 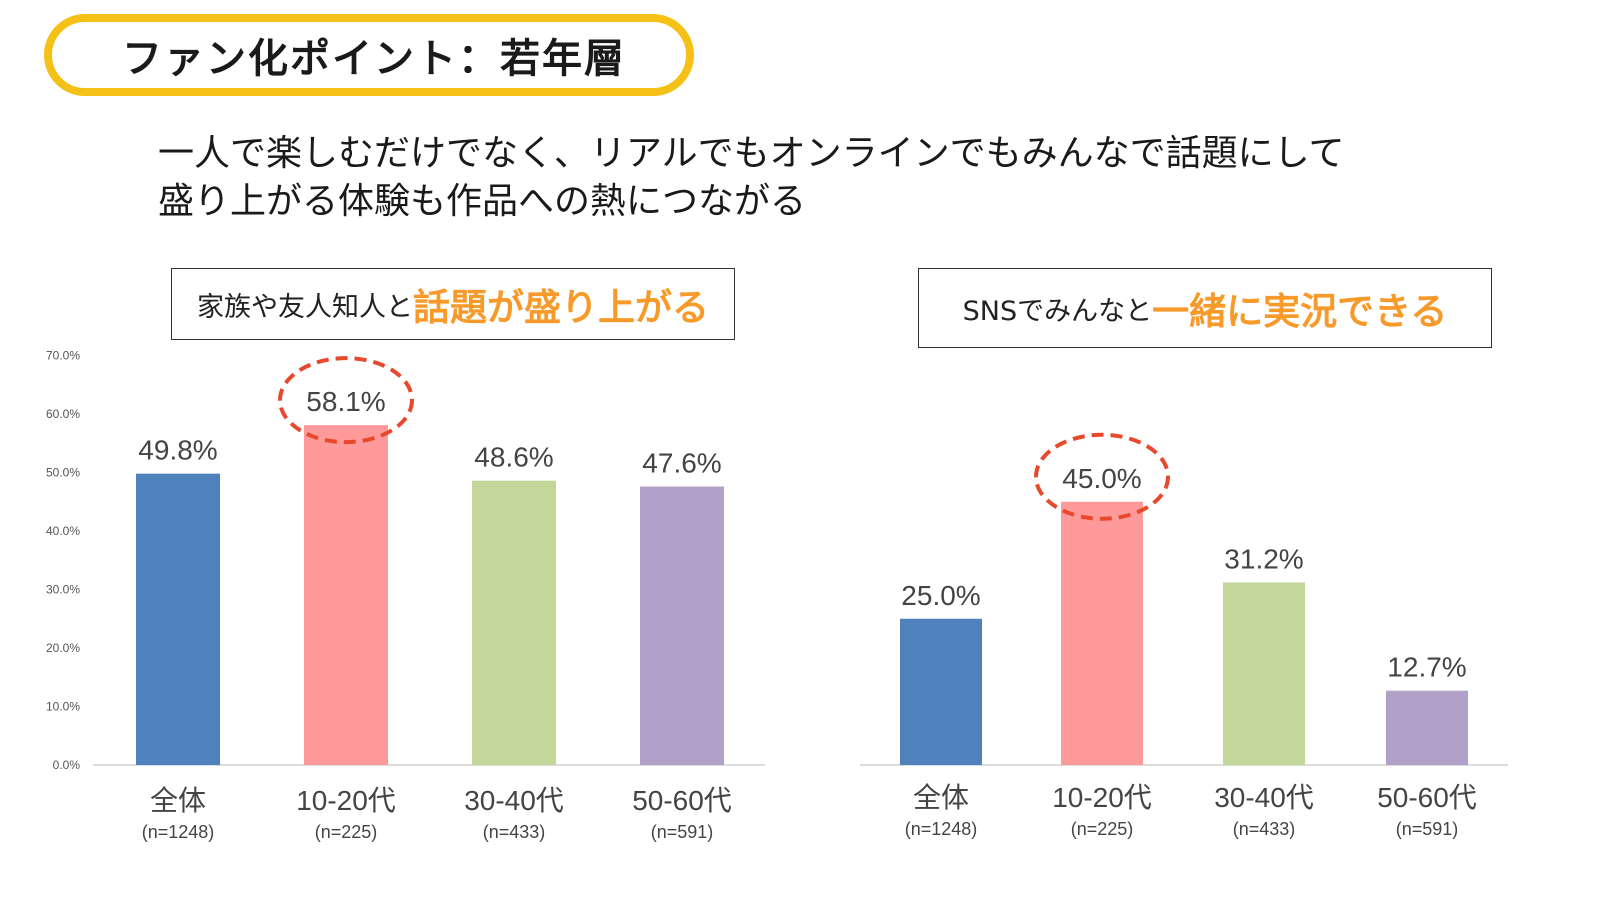 I want to click on left-category-label-2: 10-20代, so click(x=346, y=800).